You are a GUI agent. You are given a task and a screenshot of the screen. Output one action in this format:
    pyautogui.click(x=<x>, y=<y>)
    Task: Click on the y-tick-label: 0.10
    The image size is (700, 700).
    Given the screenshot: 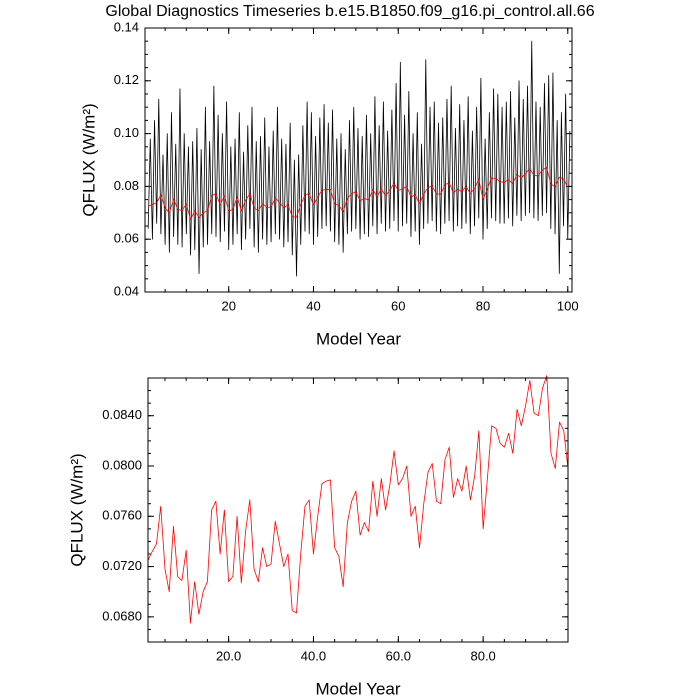 What is the action you would take?
    pyautogui.click(x=126, y=132)
    